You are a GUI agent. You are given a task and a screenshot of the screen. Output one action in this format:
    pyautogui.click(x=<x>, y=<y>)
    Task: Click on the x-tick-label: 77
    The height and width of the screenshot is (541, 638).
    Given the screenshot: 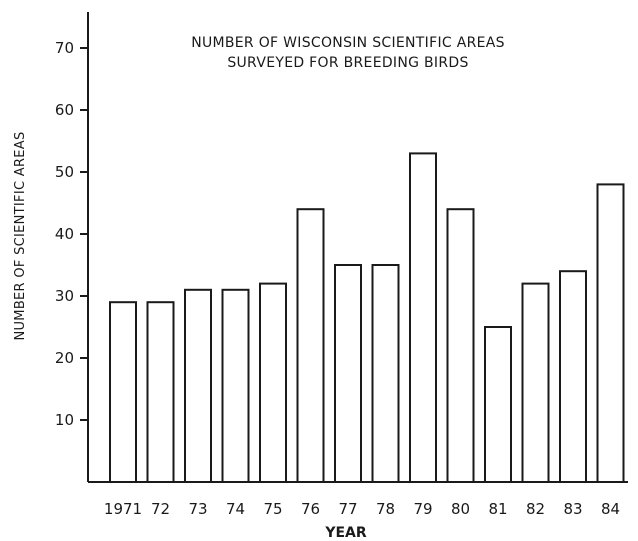 What is the action you would take?
    pyautogui.click(x=347, y=509)
    